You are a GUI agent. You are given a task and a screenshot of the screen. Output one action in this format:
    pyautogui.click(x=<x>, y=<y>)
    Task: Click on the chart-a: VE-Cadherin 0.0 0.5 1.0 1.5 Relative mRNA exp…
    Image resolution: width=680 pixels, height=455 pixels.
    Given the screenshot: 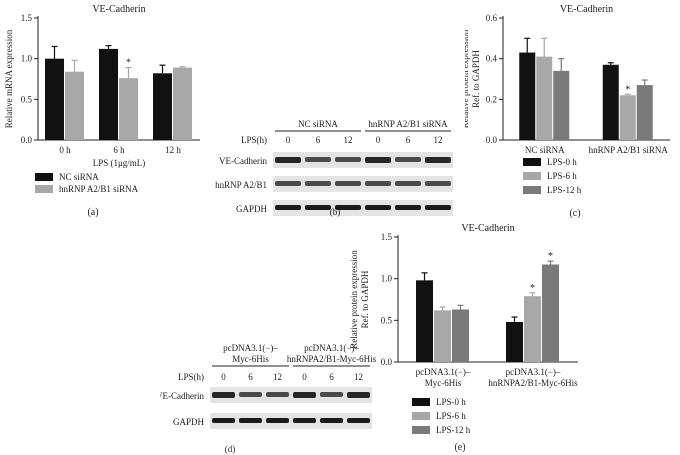 What is the action you would take?
    pyautogui.click(x=102, y=111)
    